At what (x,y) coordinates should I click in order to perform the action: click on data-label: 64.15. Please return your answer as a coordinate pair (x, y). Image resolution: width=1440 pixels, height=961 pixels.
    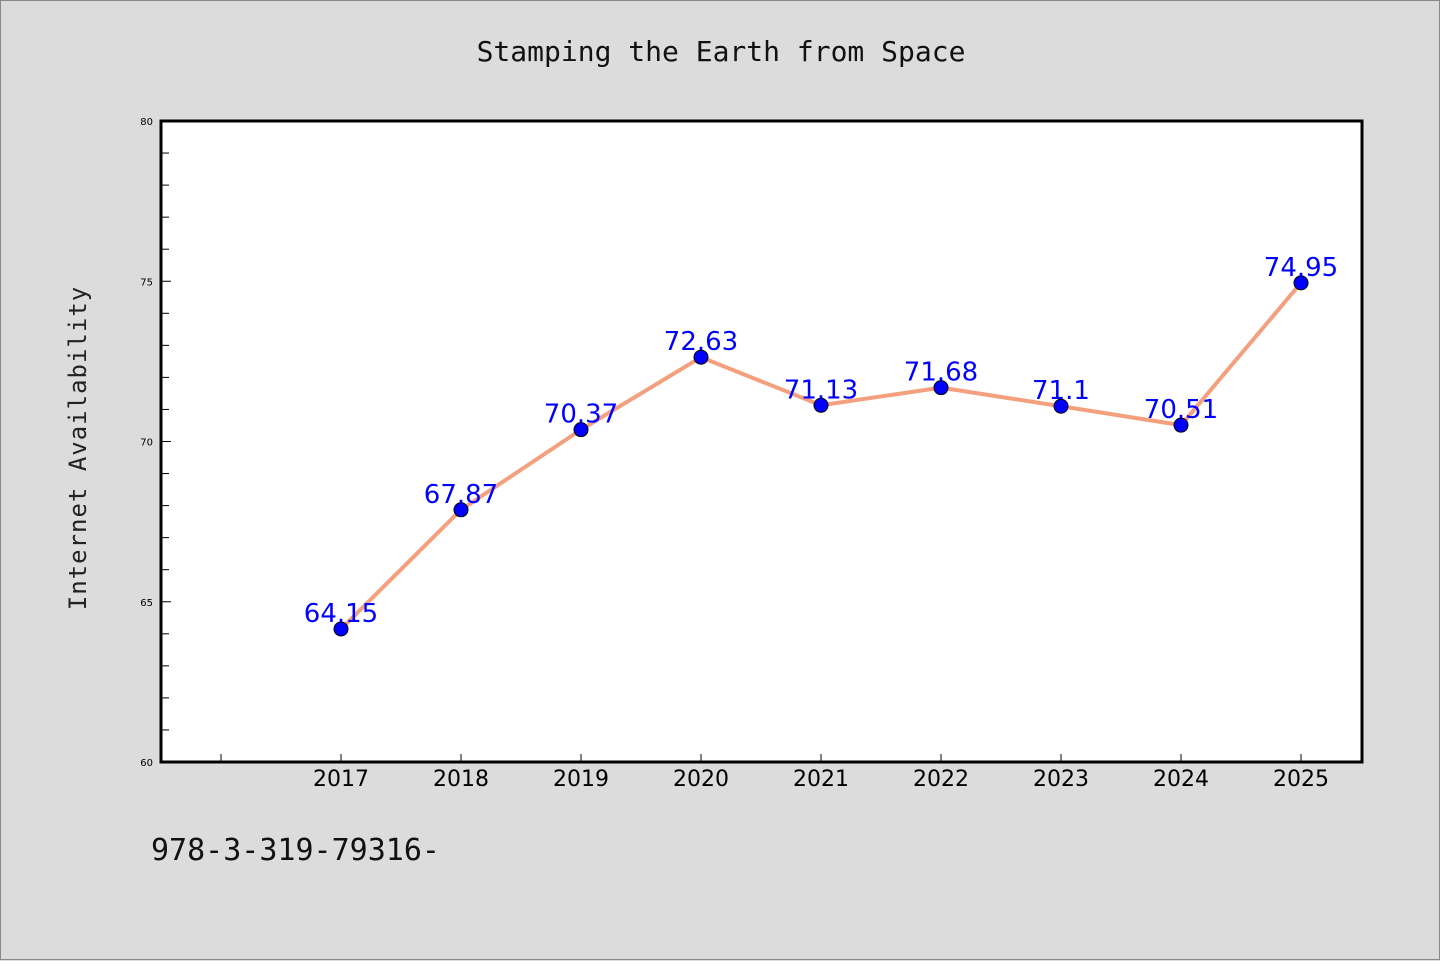
    Looking at the image, I should click on (341, 614).